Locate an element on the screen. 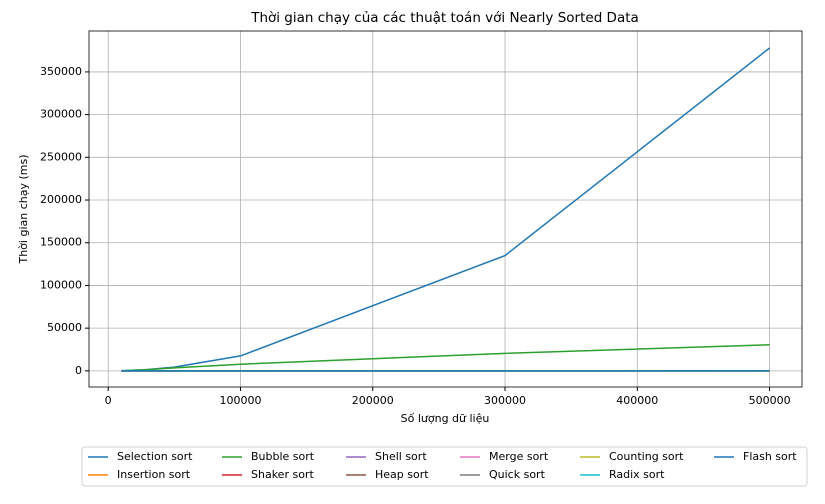 The height and width of the screenshot is (504, 825). y-tick-label: 150000 is located at coordinates (61, 242).